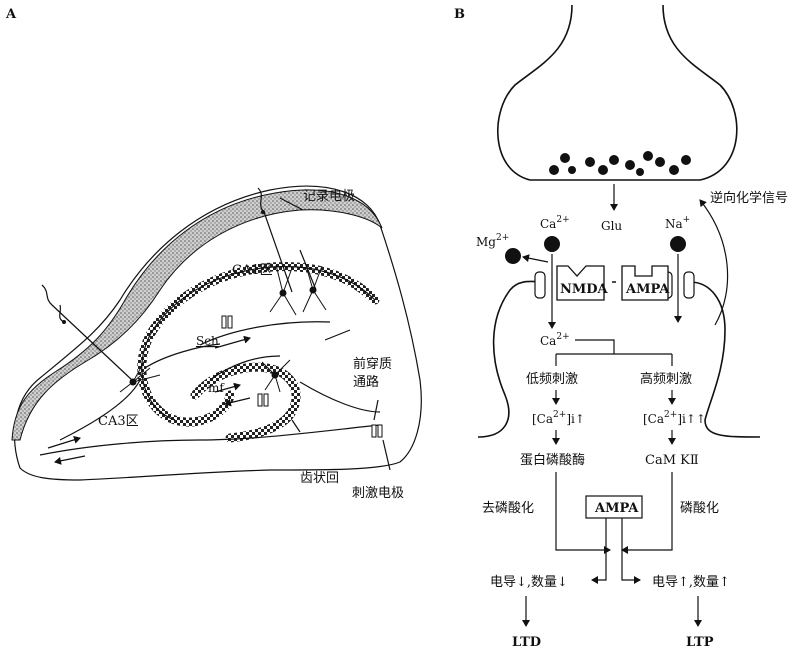  What do you see at coordinates (526, 642) in the screenshot?
I see `label-ltd: LTD` at bounding box center [526, 642].